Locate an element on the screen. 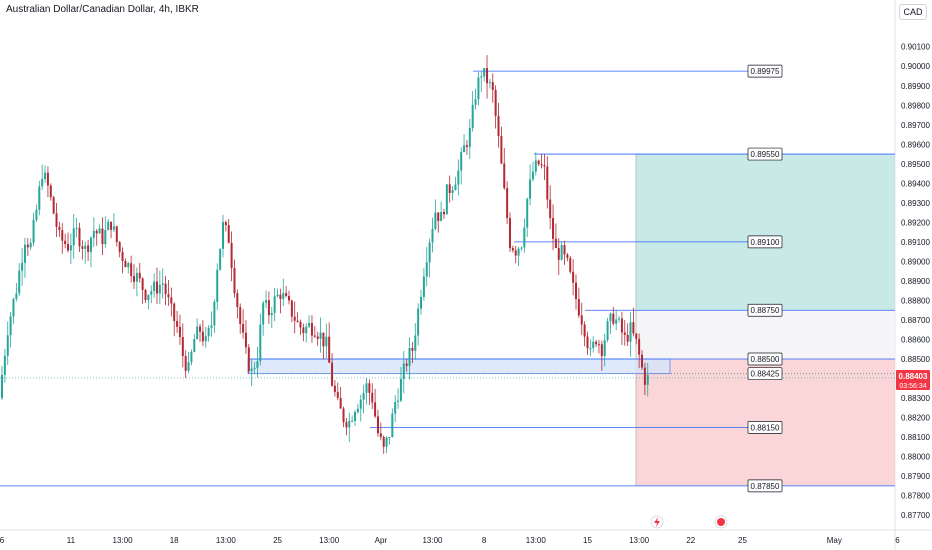 The height and width of the screenshot is (550, 932). y-tick-label: 0.89700 is located at coordinates (915, 125).